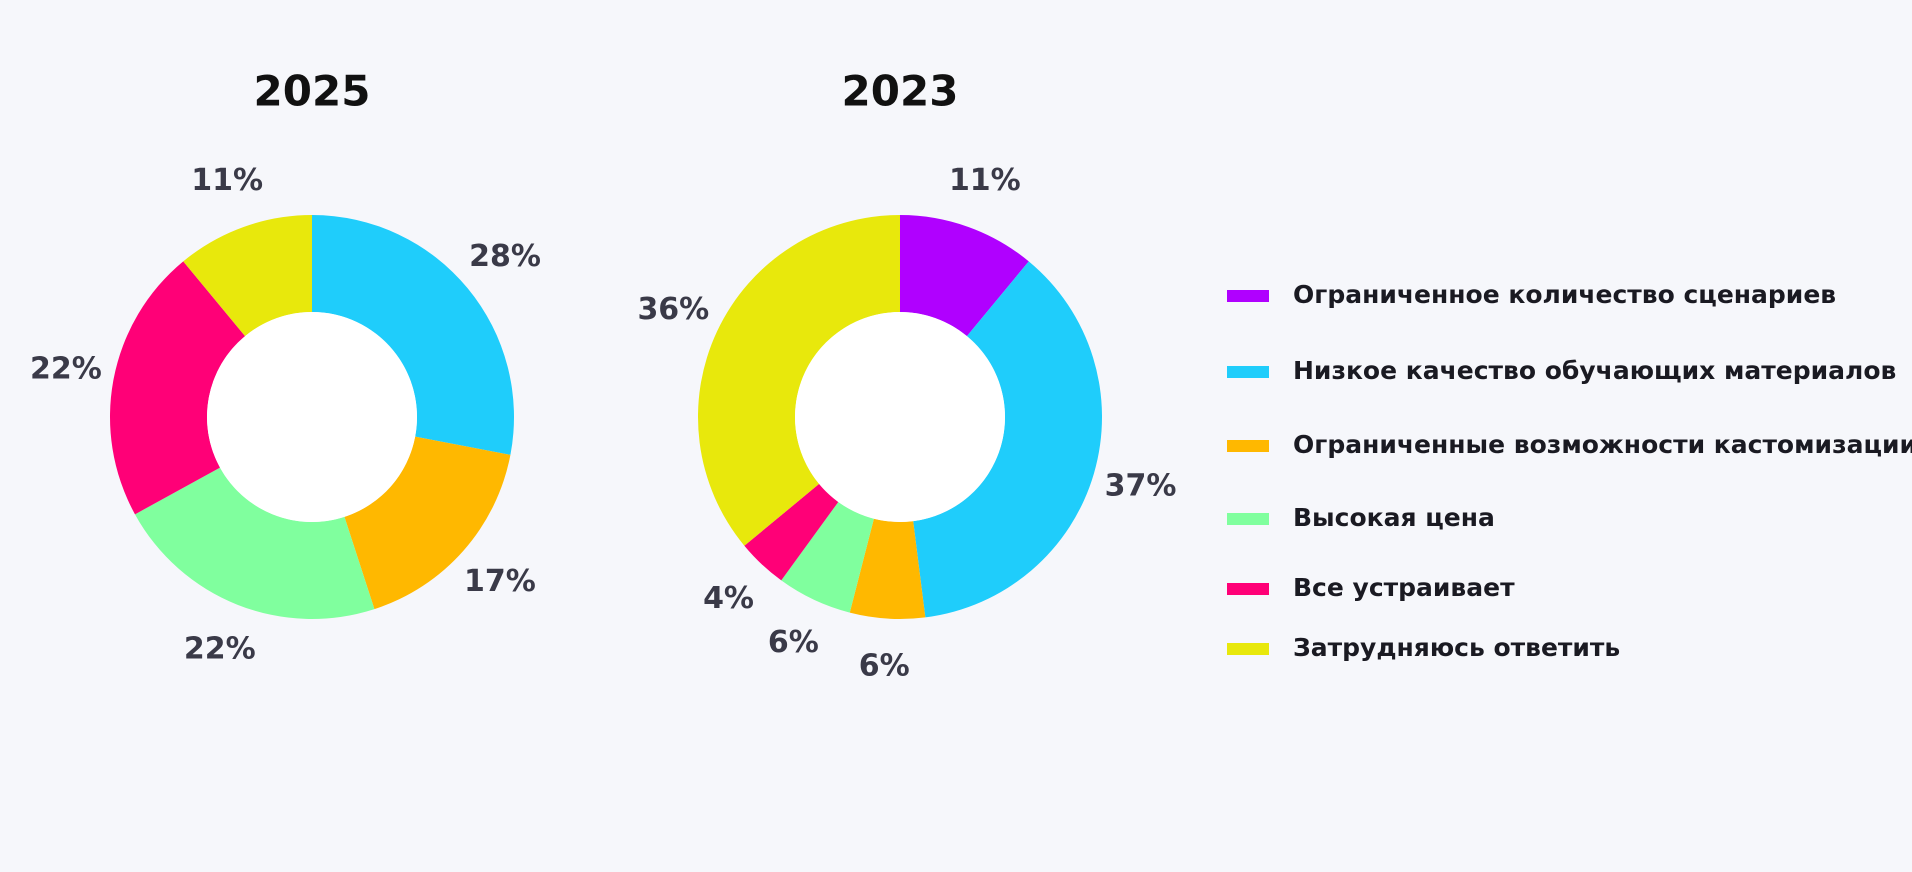  I want to click on chart-title: 2025, so click(312, 91).